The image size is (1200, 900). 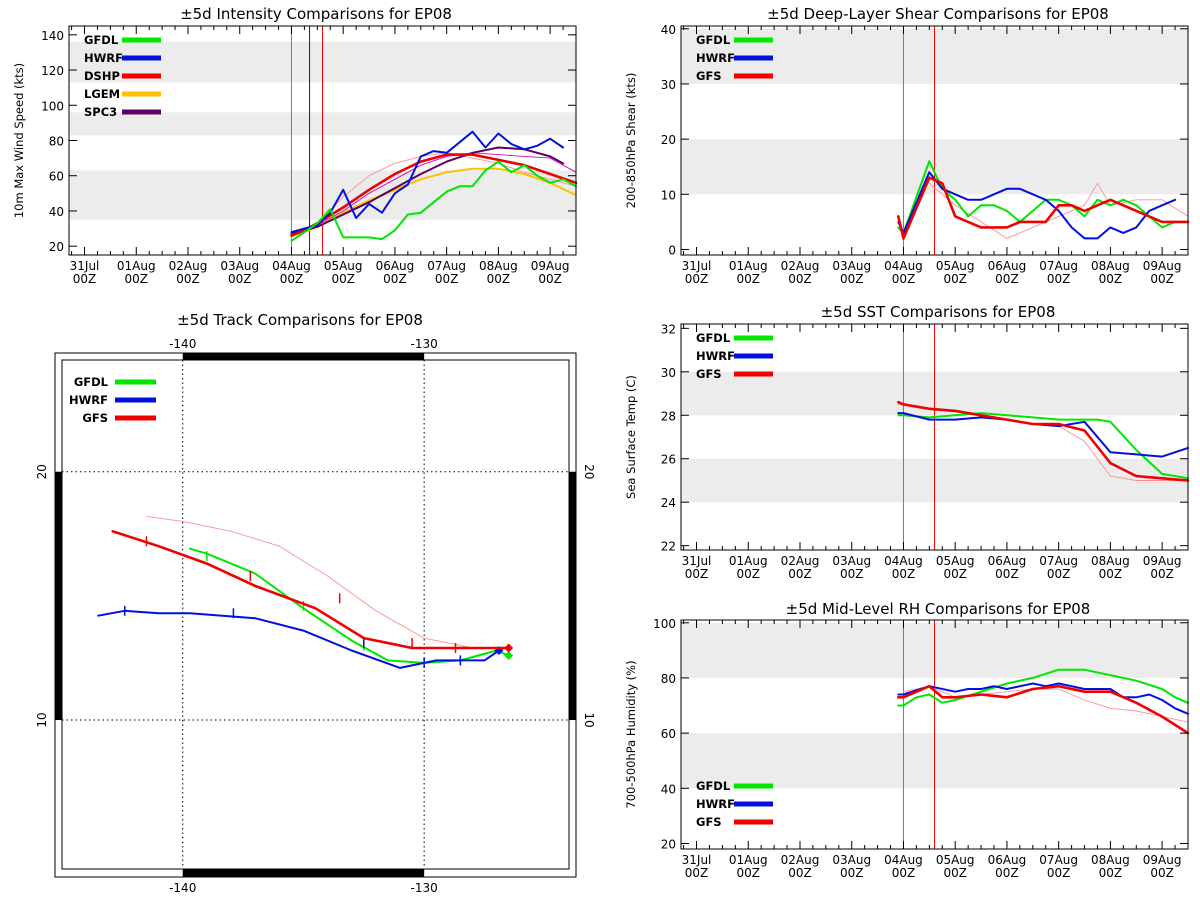 I want to click on rh-ytick-label: 60, so click(x=668, y=734).